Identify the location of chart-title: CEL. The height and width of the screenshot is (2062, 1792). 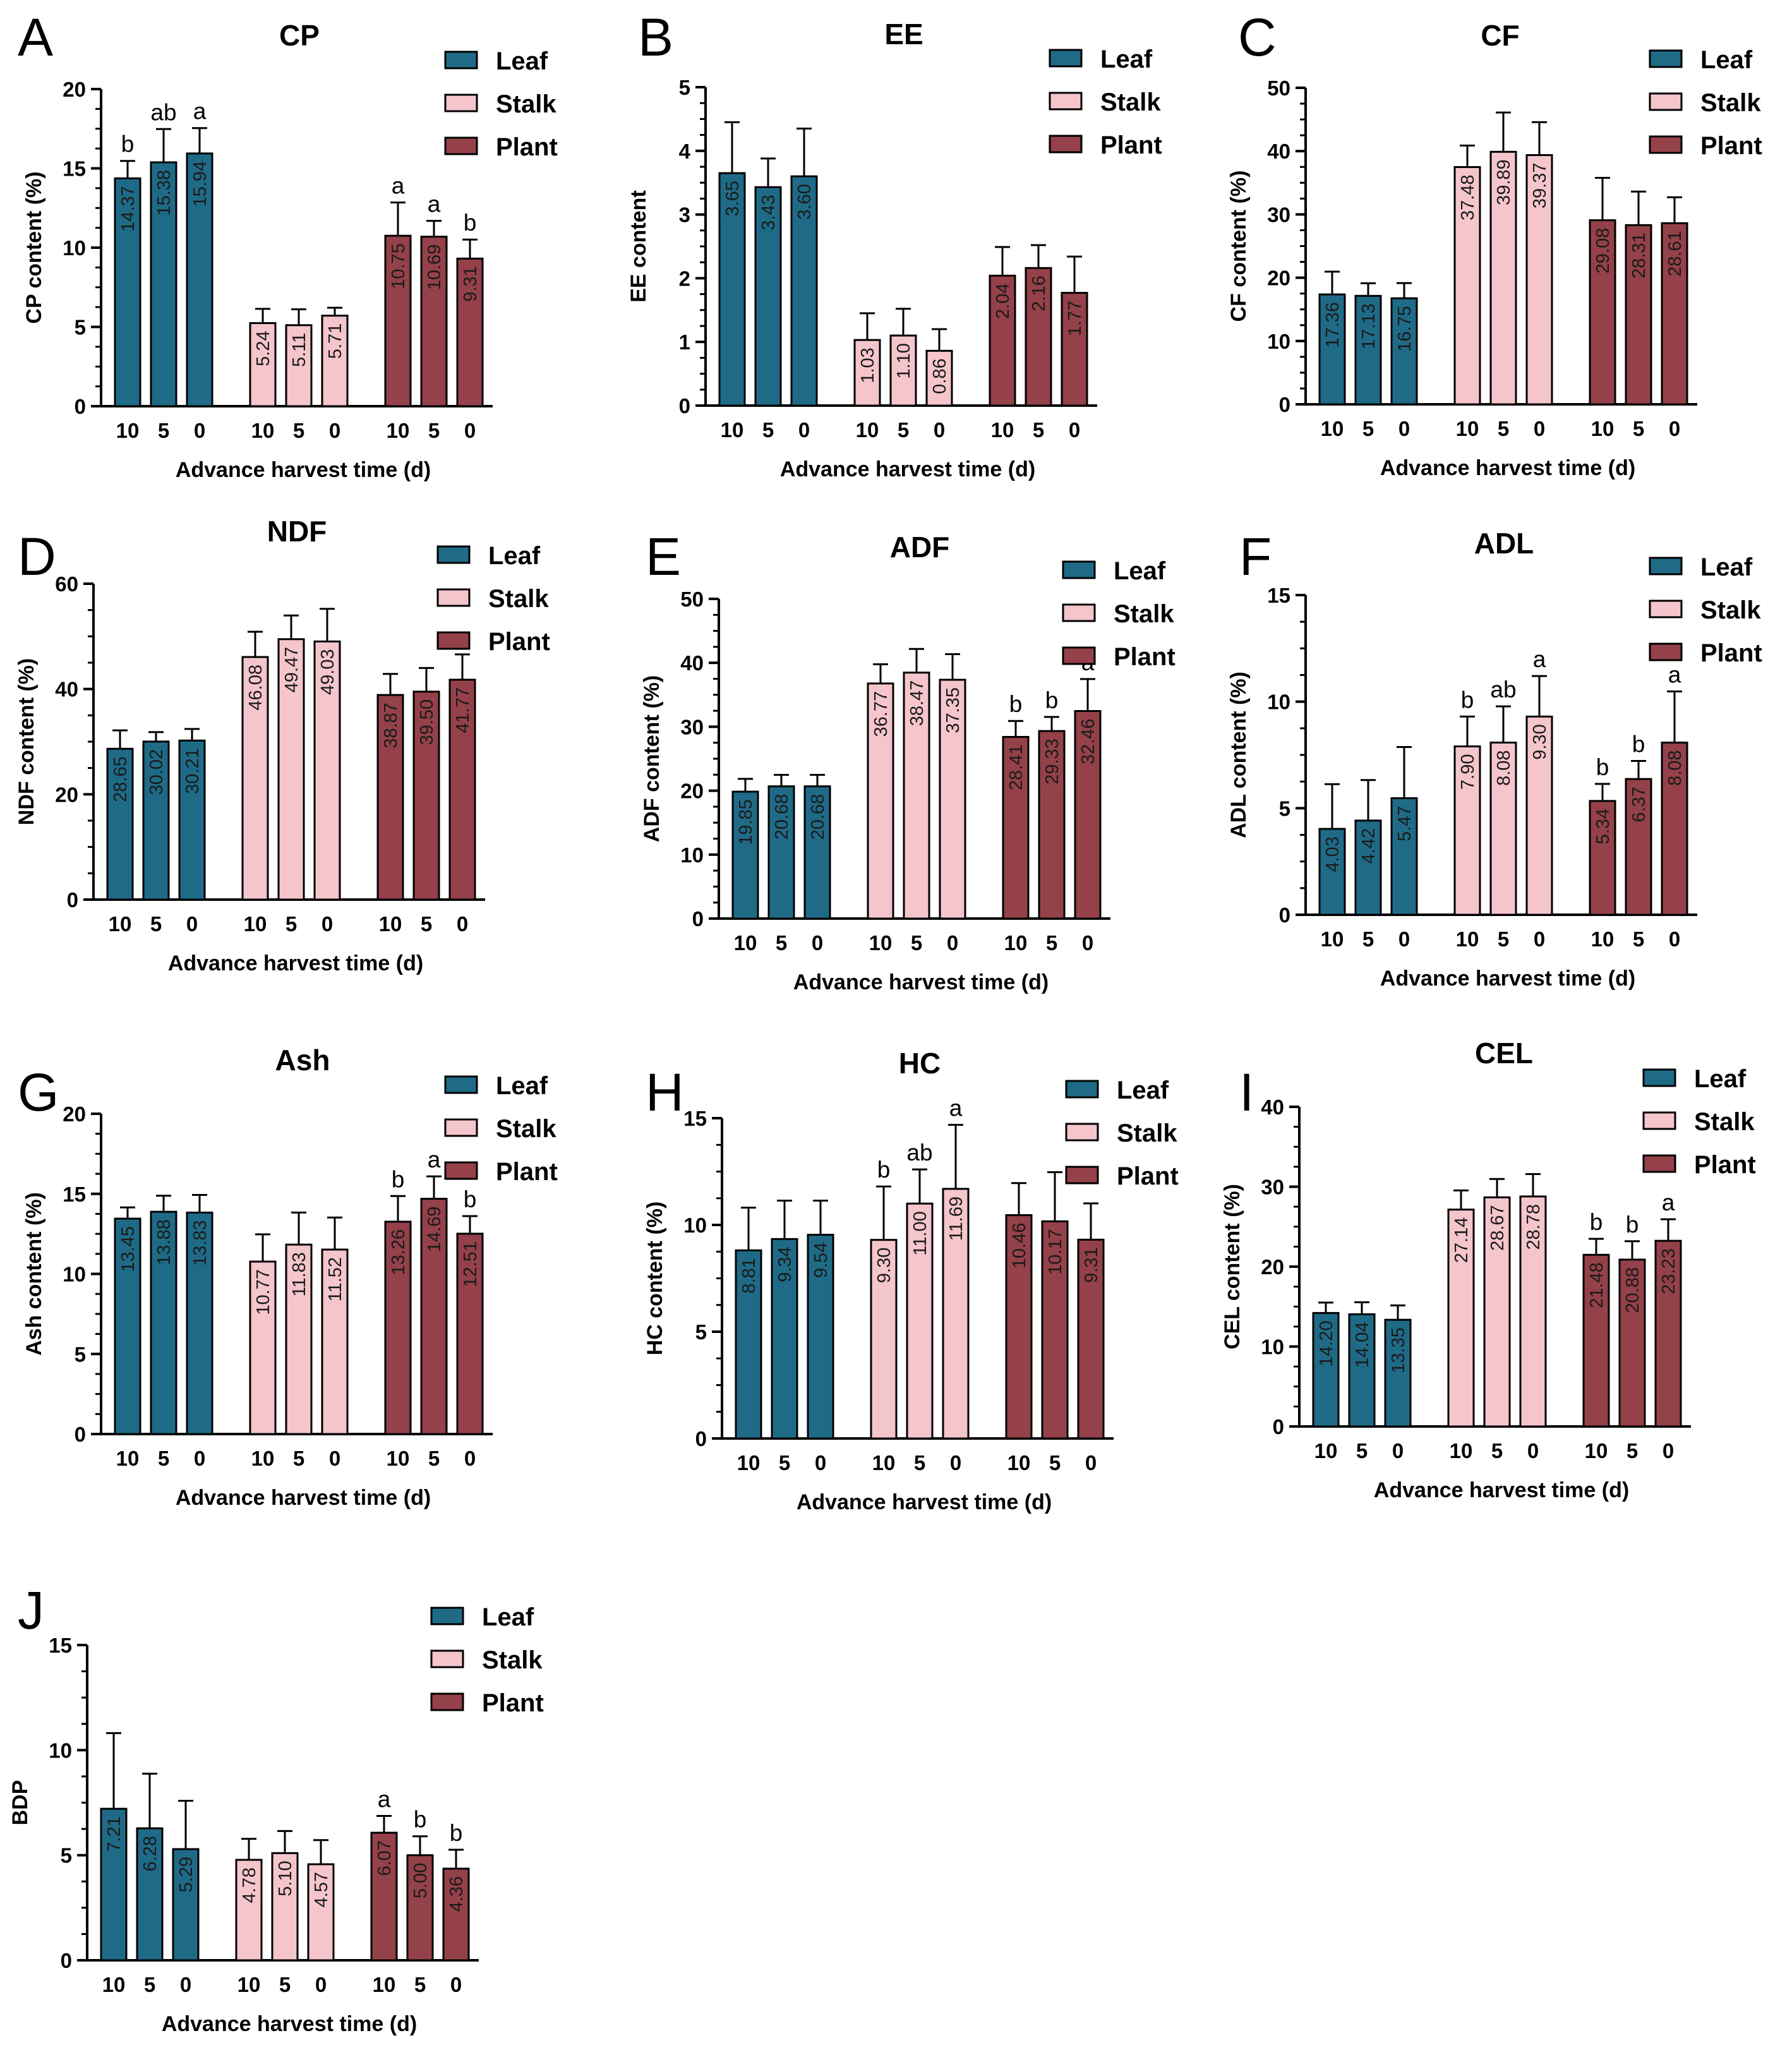
(1504, 1053).